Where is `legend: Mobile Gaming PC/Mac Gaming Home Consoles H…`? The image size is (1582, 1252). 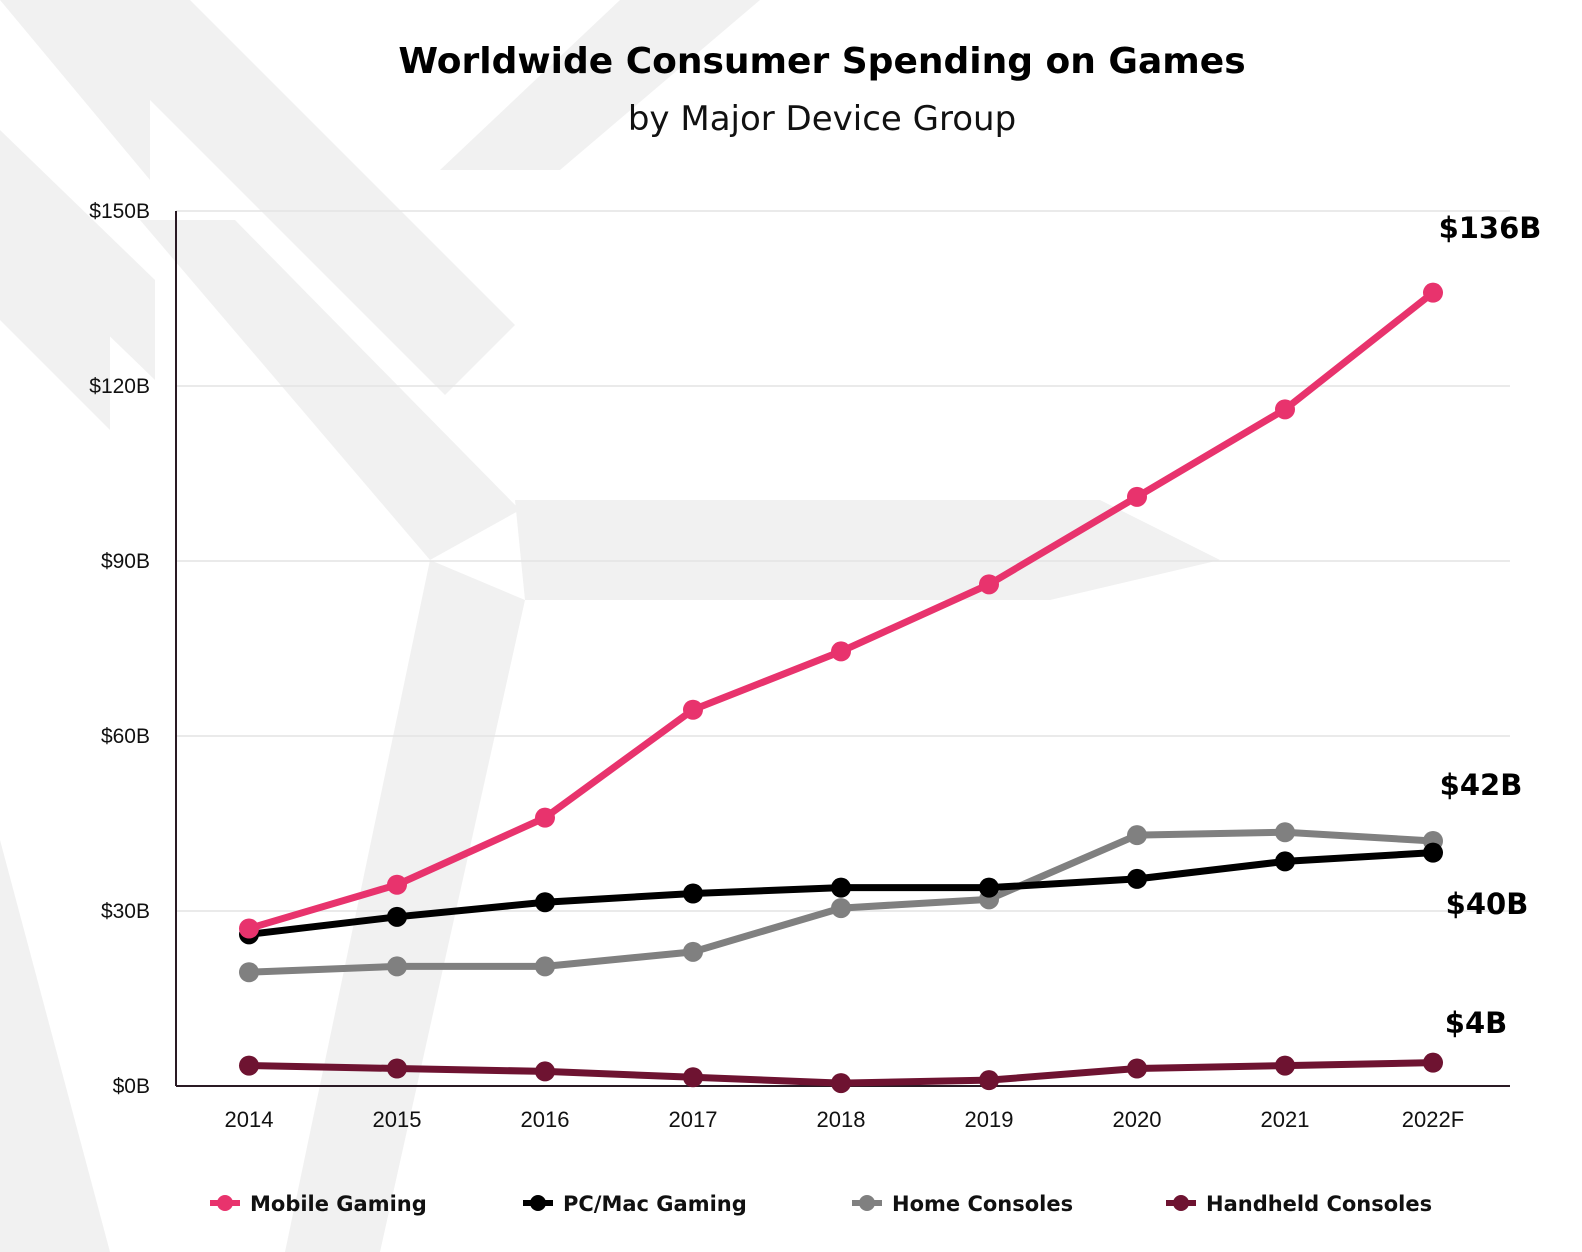
legend: Mobile Gaming PC/Mac Gaming Home Consoles H… is located at coordinates (821, 1204).